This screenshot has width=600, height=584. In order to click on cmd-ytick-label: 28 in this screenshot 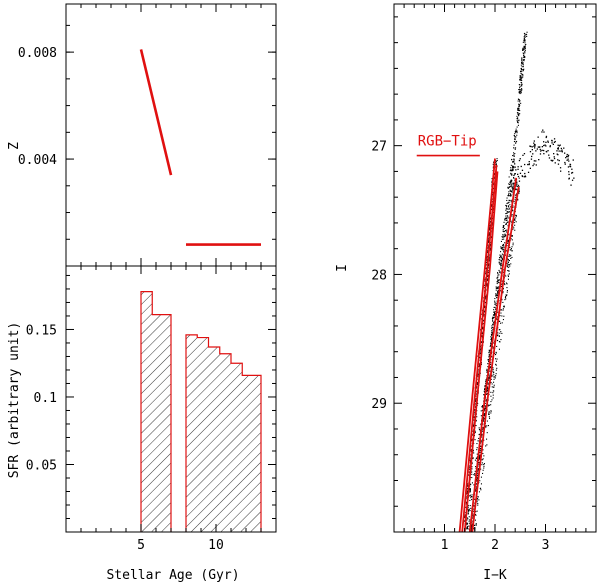, I will do `click(379, 275)`.